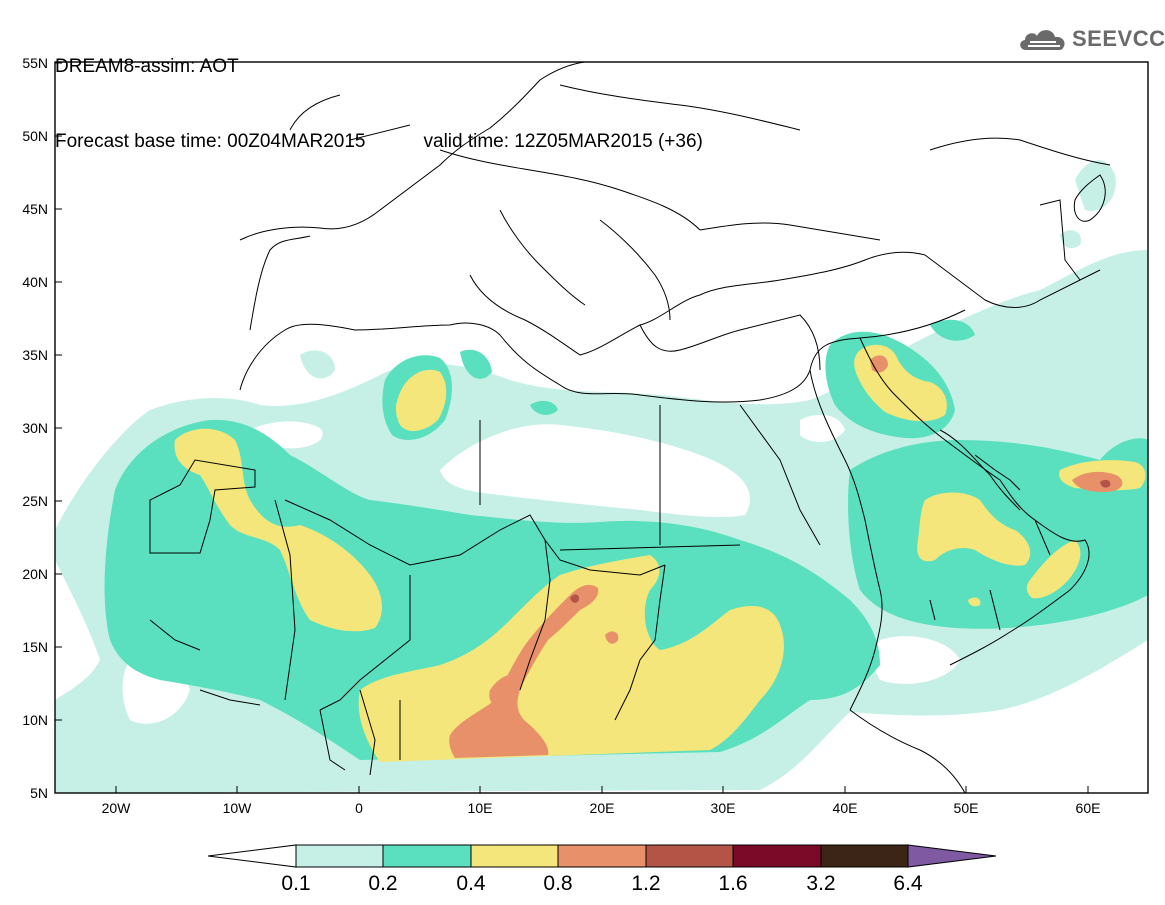 The height and width of the screenshot is (905, 1165). What do you see at coordinates (1118, 38) in the screenshot?
I see `logo-text: SEEVCCC` at bounding box center [1118, 38].